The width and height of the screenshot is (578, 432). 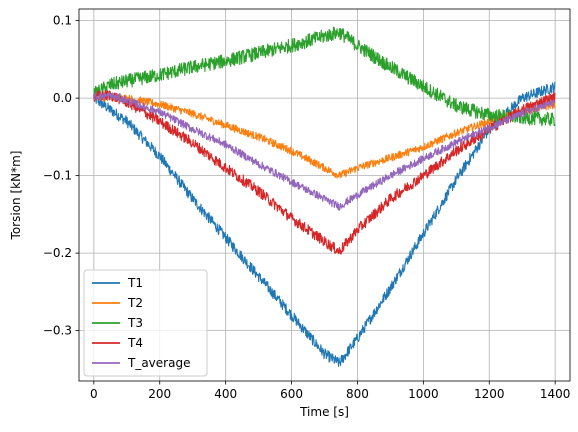 I want to click on legend: T1 T2 T3 T4 T_average, so click(x=145, y=323).